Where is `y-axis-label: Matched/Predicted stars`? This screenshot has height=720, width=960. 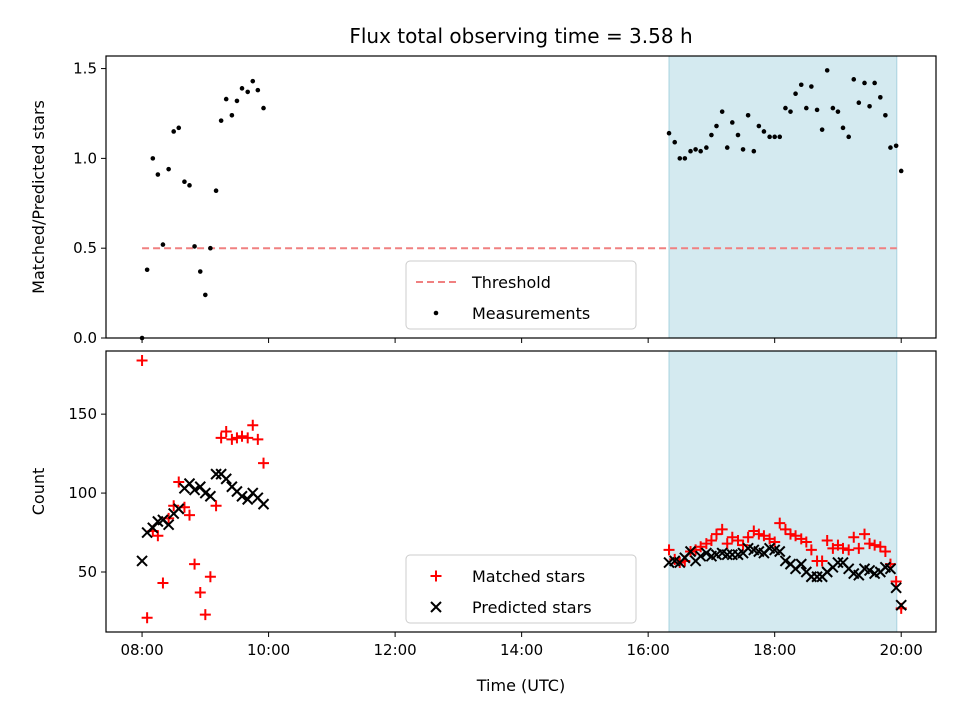 y-axis-label: Matched/Predicted stars is located at coordinates (38, 197).